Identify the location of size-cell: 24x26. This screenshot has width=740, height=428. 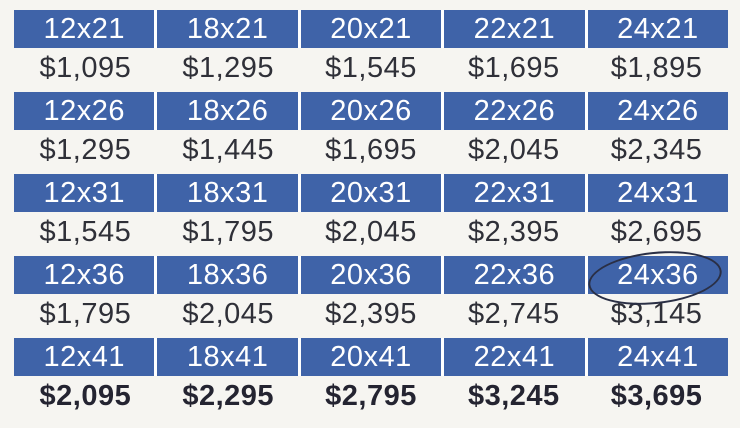
(658, 111).